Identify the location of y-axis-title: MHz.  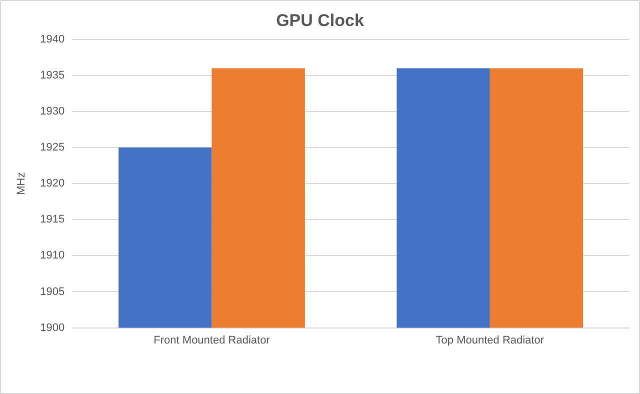
(22, 183).